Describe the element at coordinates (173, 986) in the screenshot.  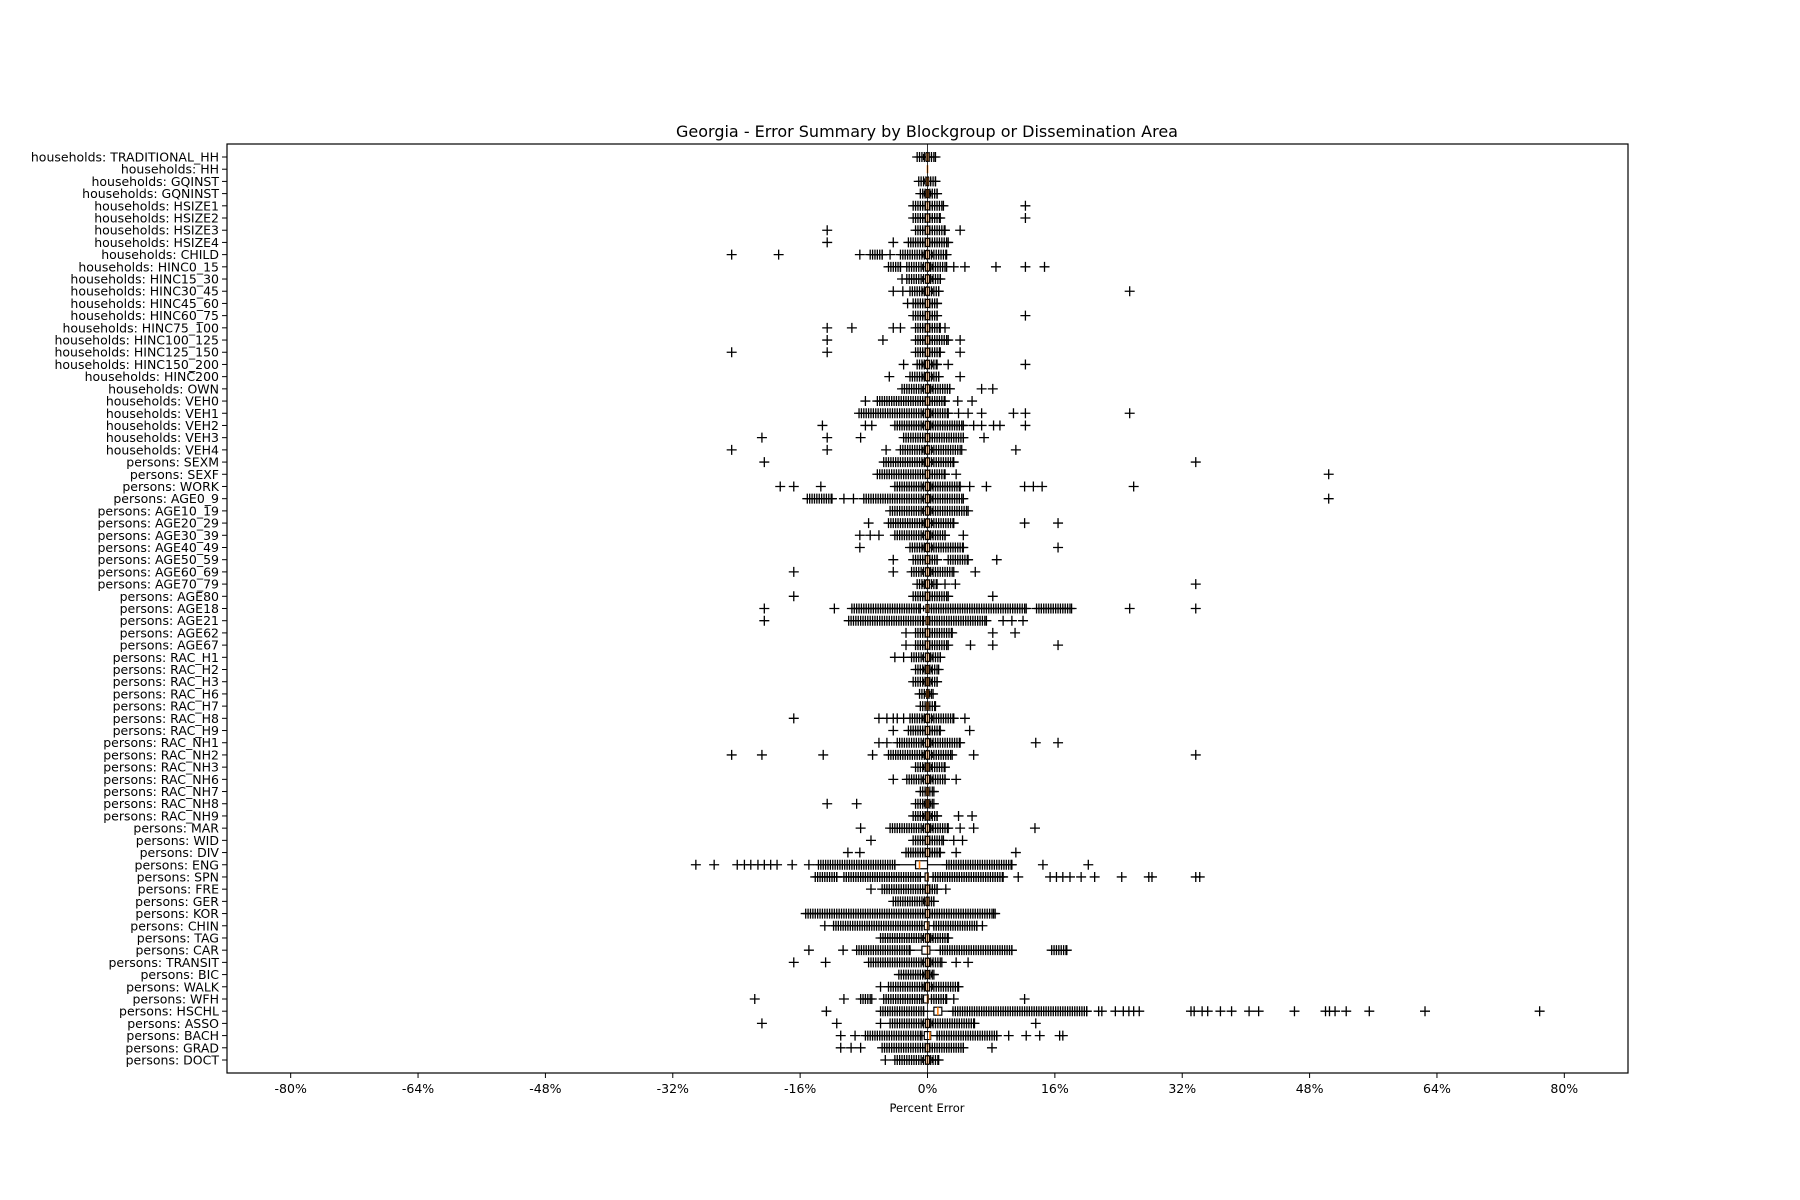
I see `y-tick-label: persons: WALK` at that location.